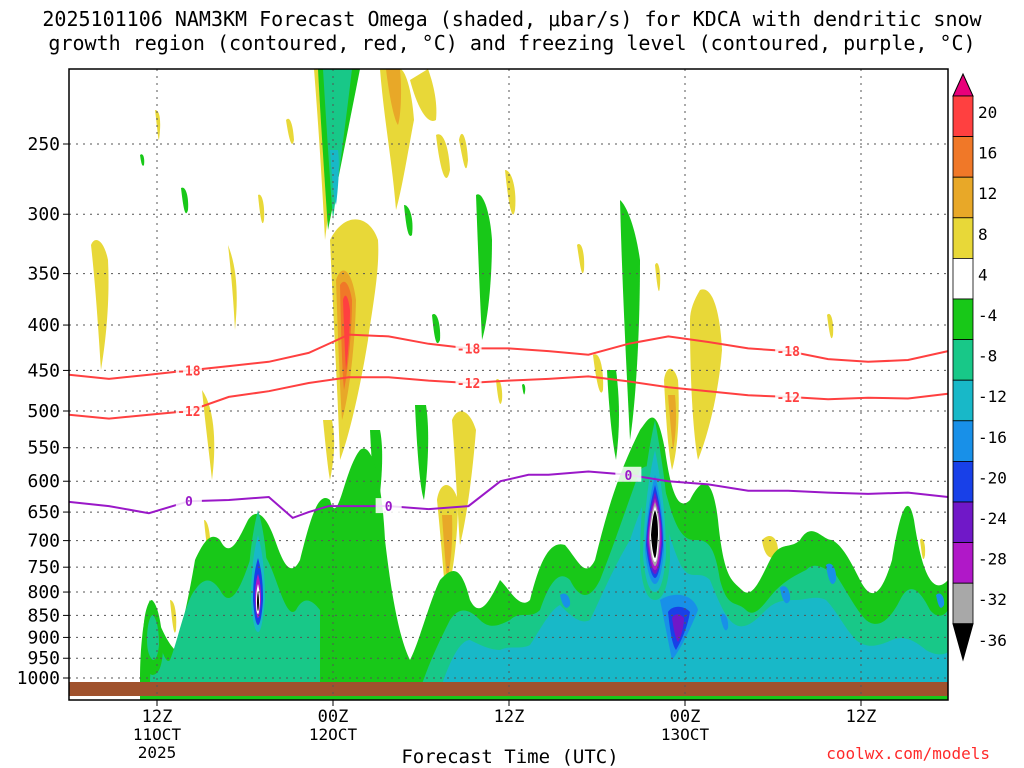 Image resolution: width=1024 pixels, height=768 pixels. I want to click on x-tick-label: 00Z, so click(333, 717).